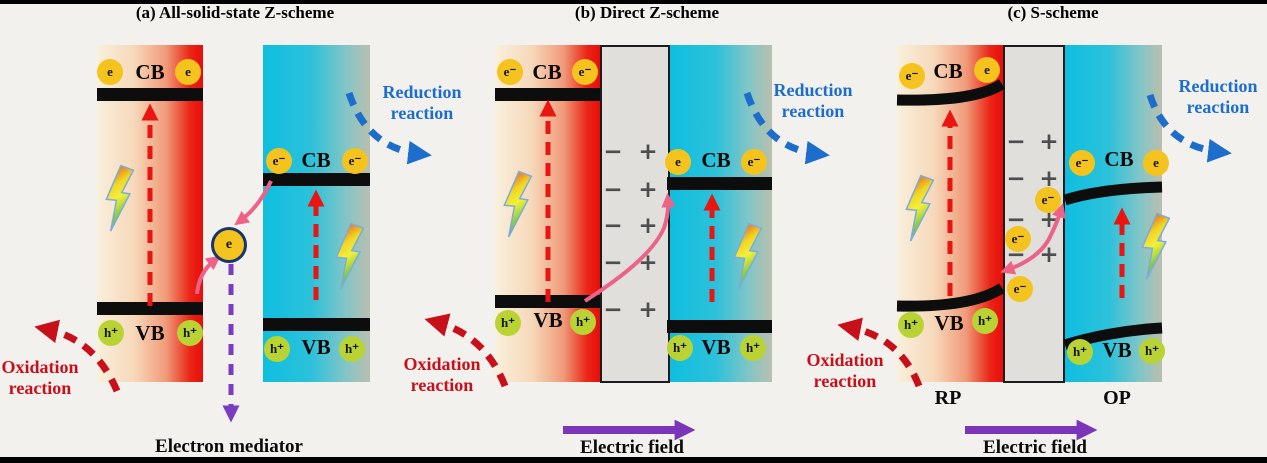 This screenshot has height=463, width=1267. What do you see at coordinates (633, 2) in the screenshot?
I see `top-border-bar` at bounding box center [633, 2].